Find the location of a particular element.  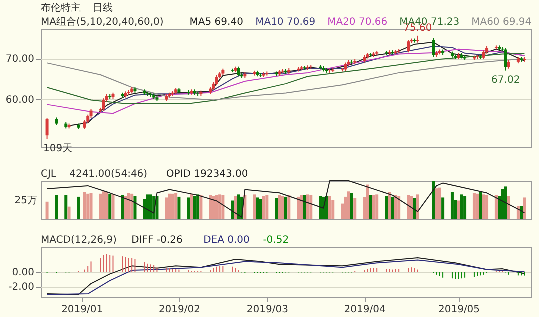

x-tick-label: 2019/01 is located at coordinates (83, 310).